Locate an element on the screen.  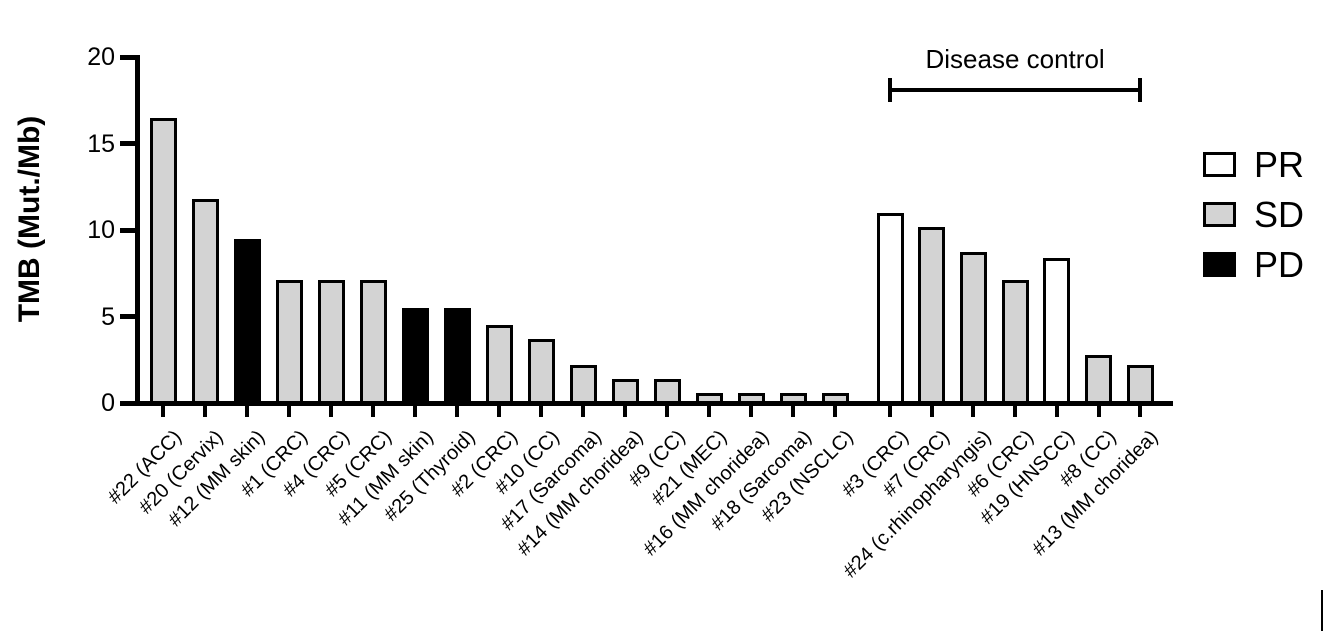
bracket-left-end is located at coordinates (890, 90).